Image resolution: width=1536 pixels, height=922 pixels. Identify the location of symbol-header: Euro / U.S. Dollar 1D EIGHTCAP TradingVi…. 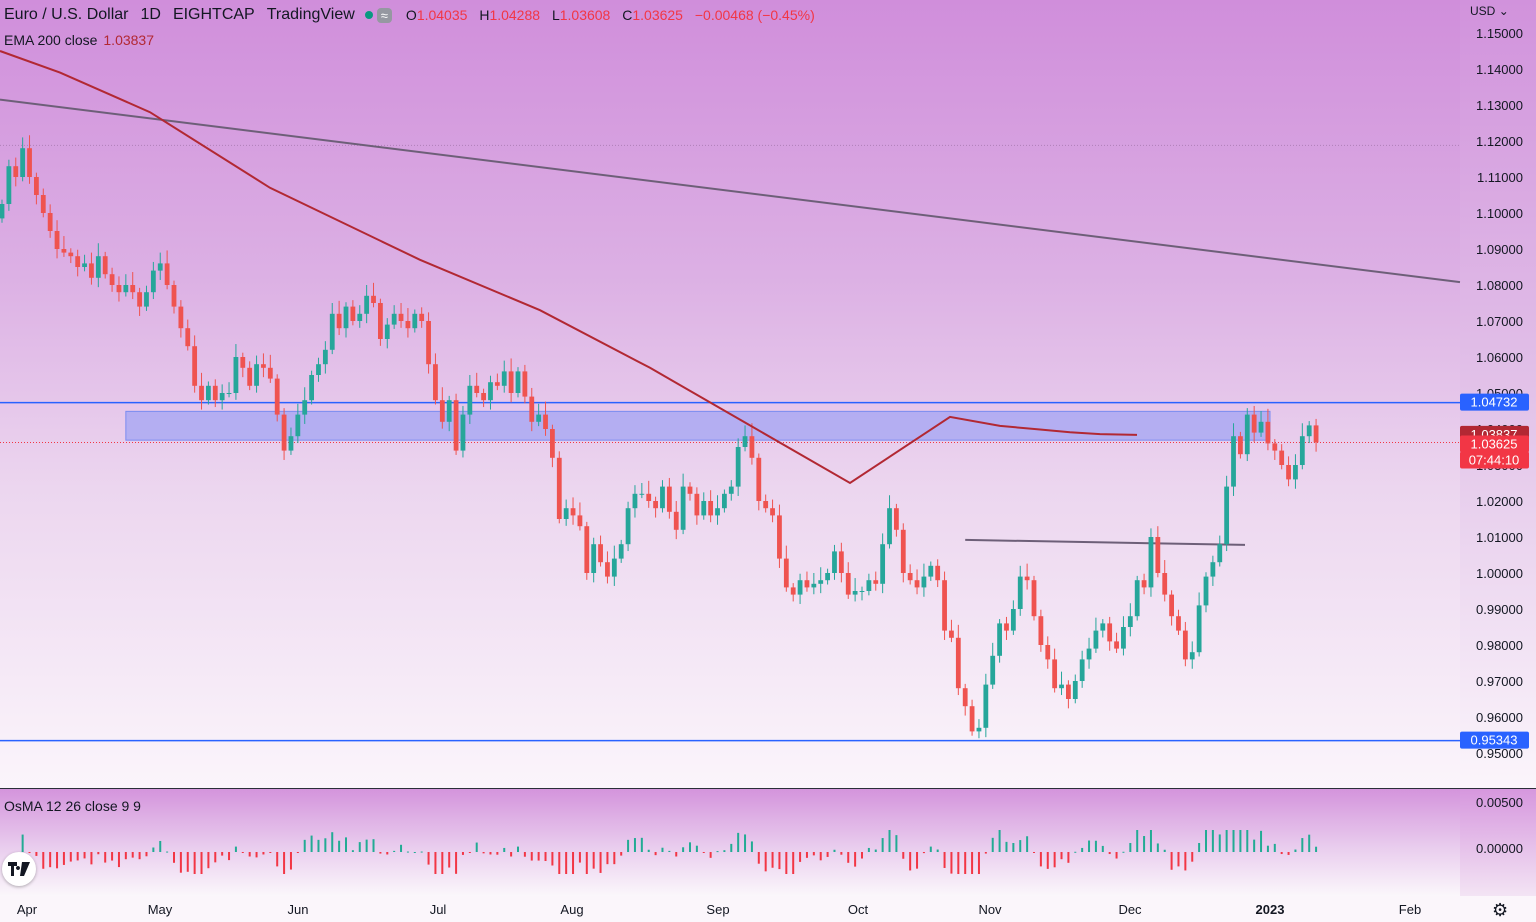
(413, 15).